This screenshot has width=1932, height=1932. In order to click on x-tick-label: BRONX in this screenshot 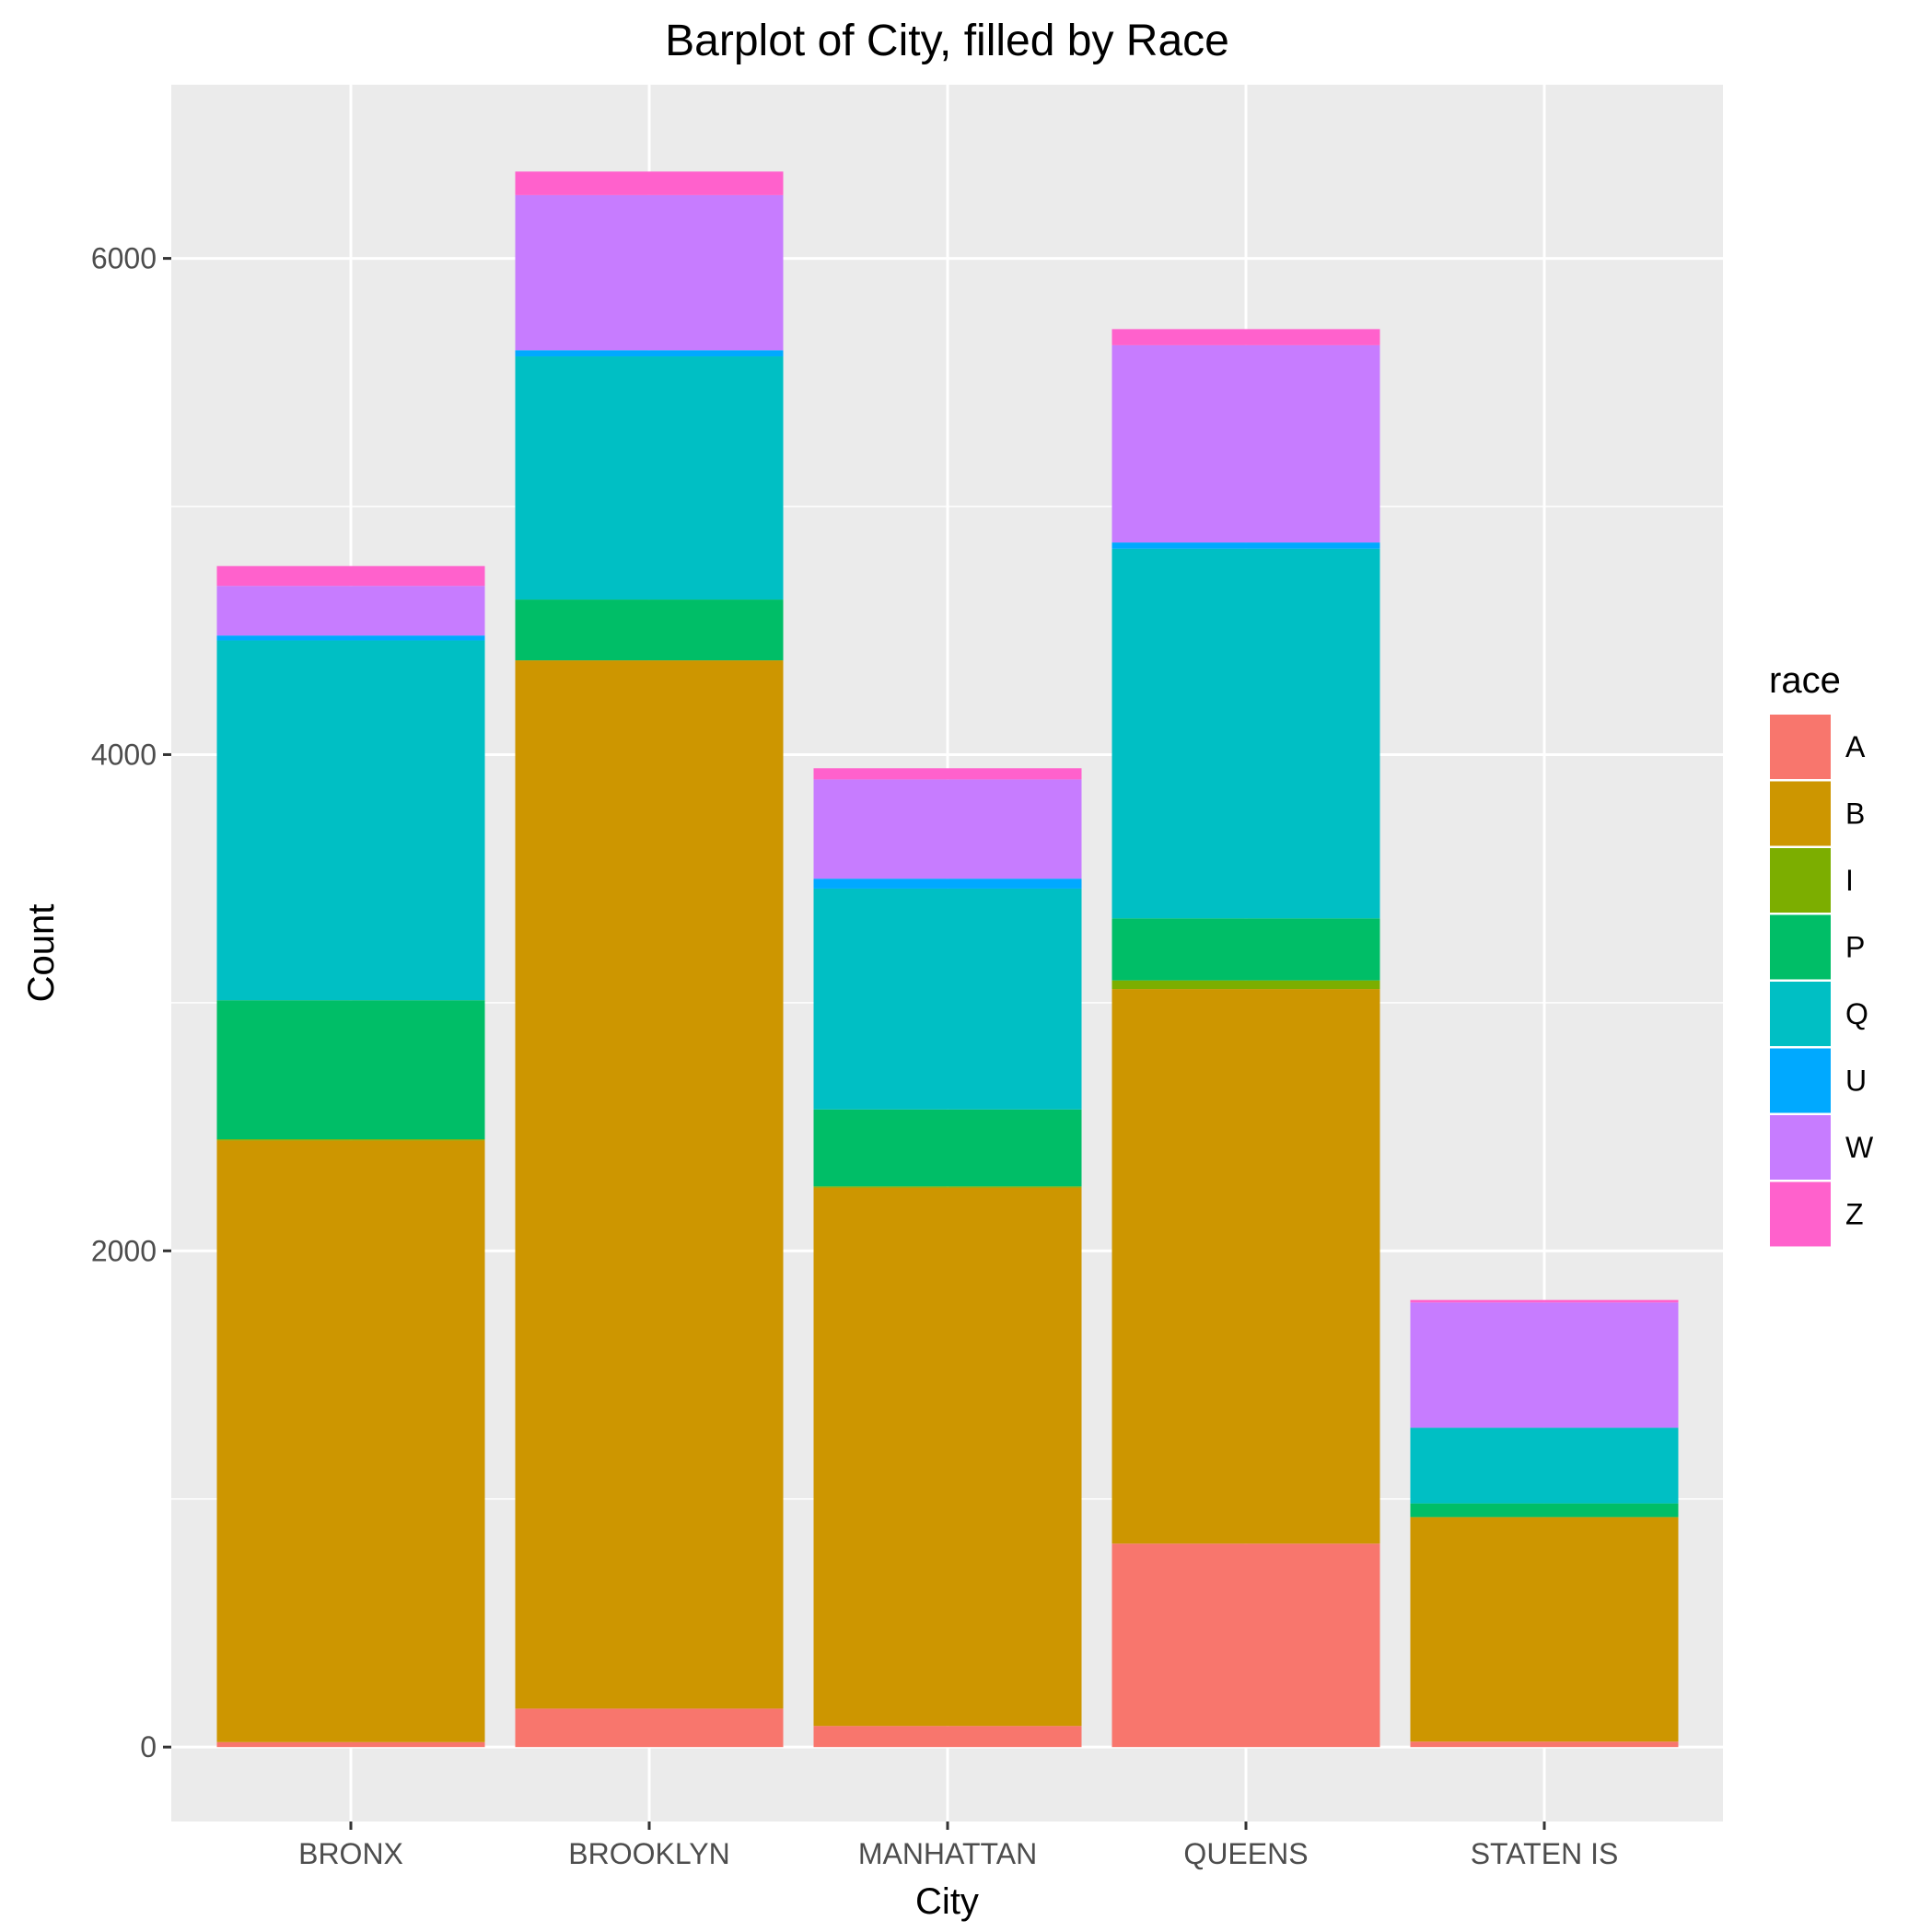, I will do `click(350, 1853)`.